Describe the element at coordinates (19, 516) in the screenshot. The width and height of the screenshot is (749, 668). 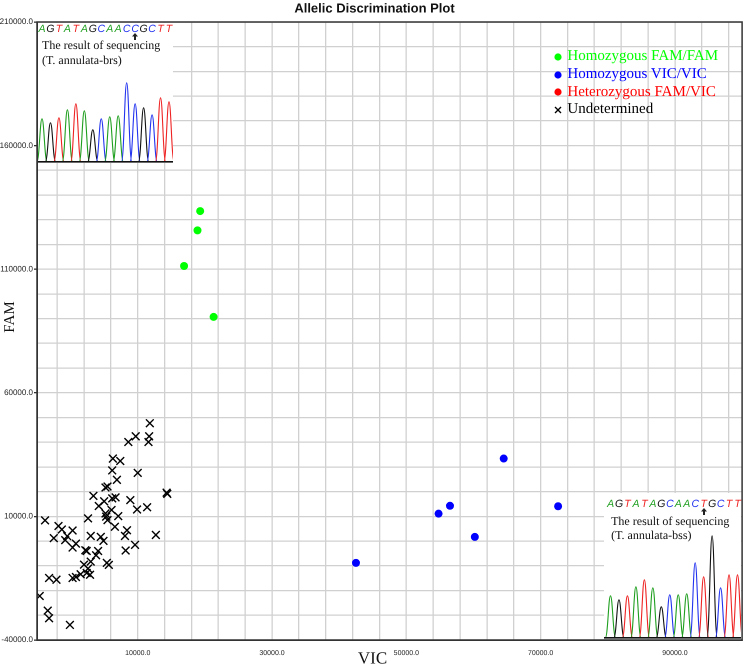
I see `y-tick-label: 10000.0` at that location.